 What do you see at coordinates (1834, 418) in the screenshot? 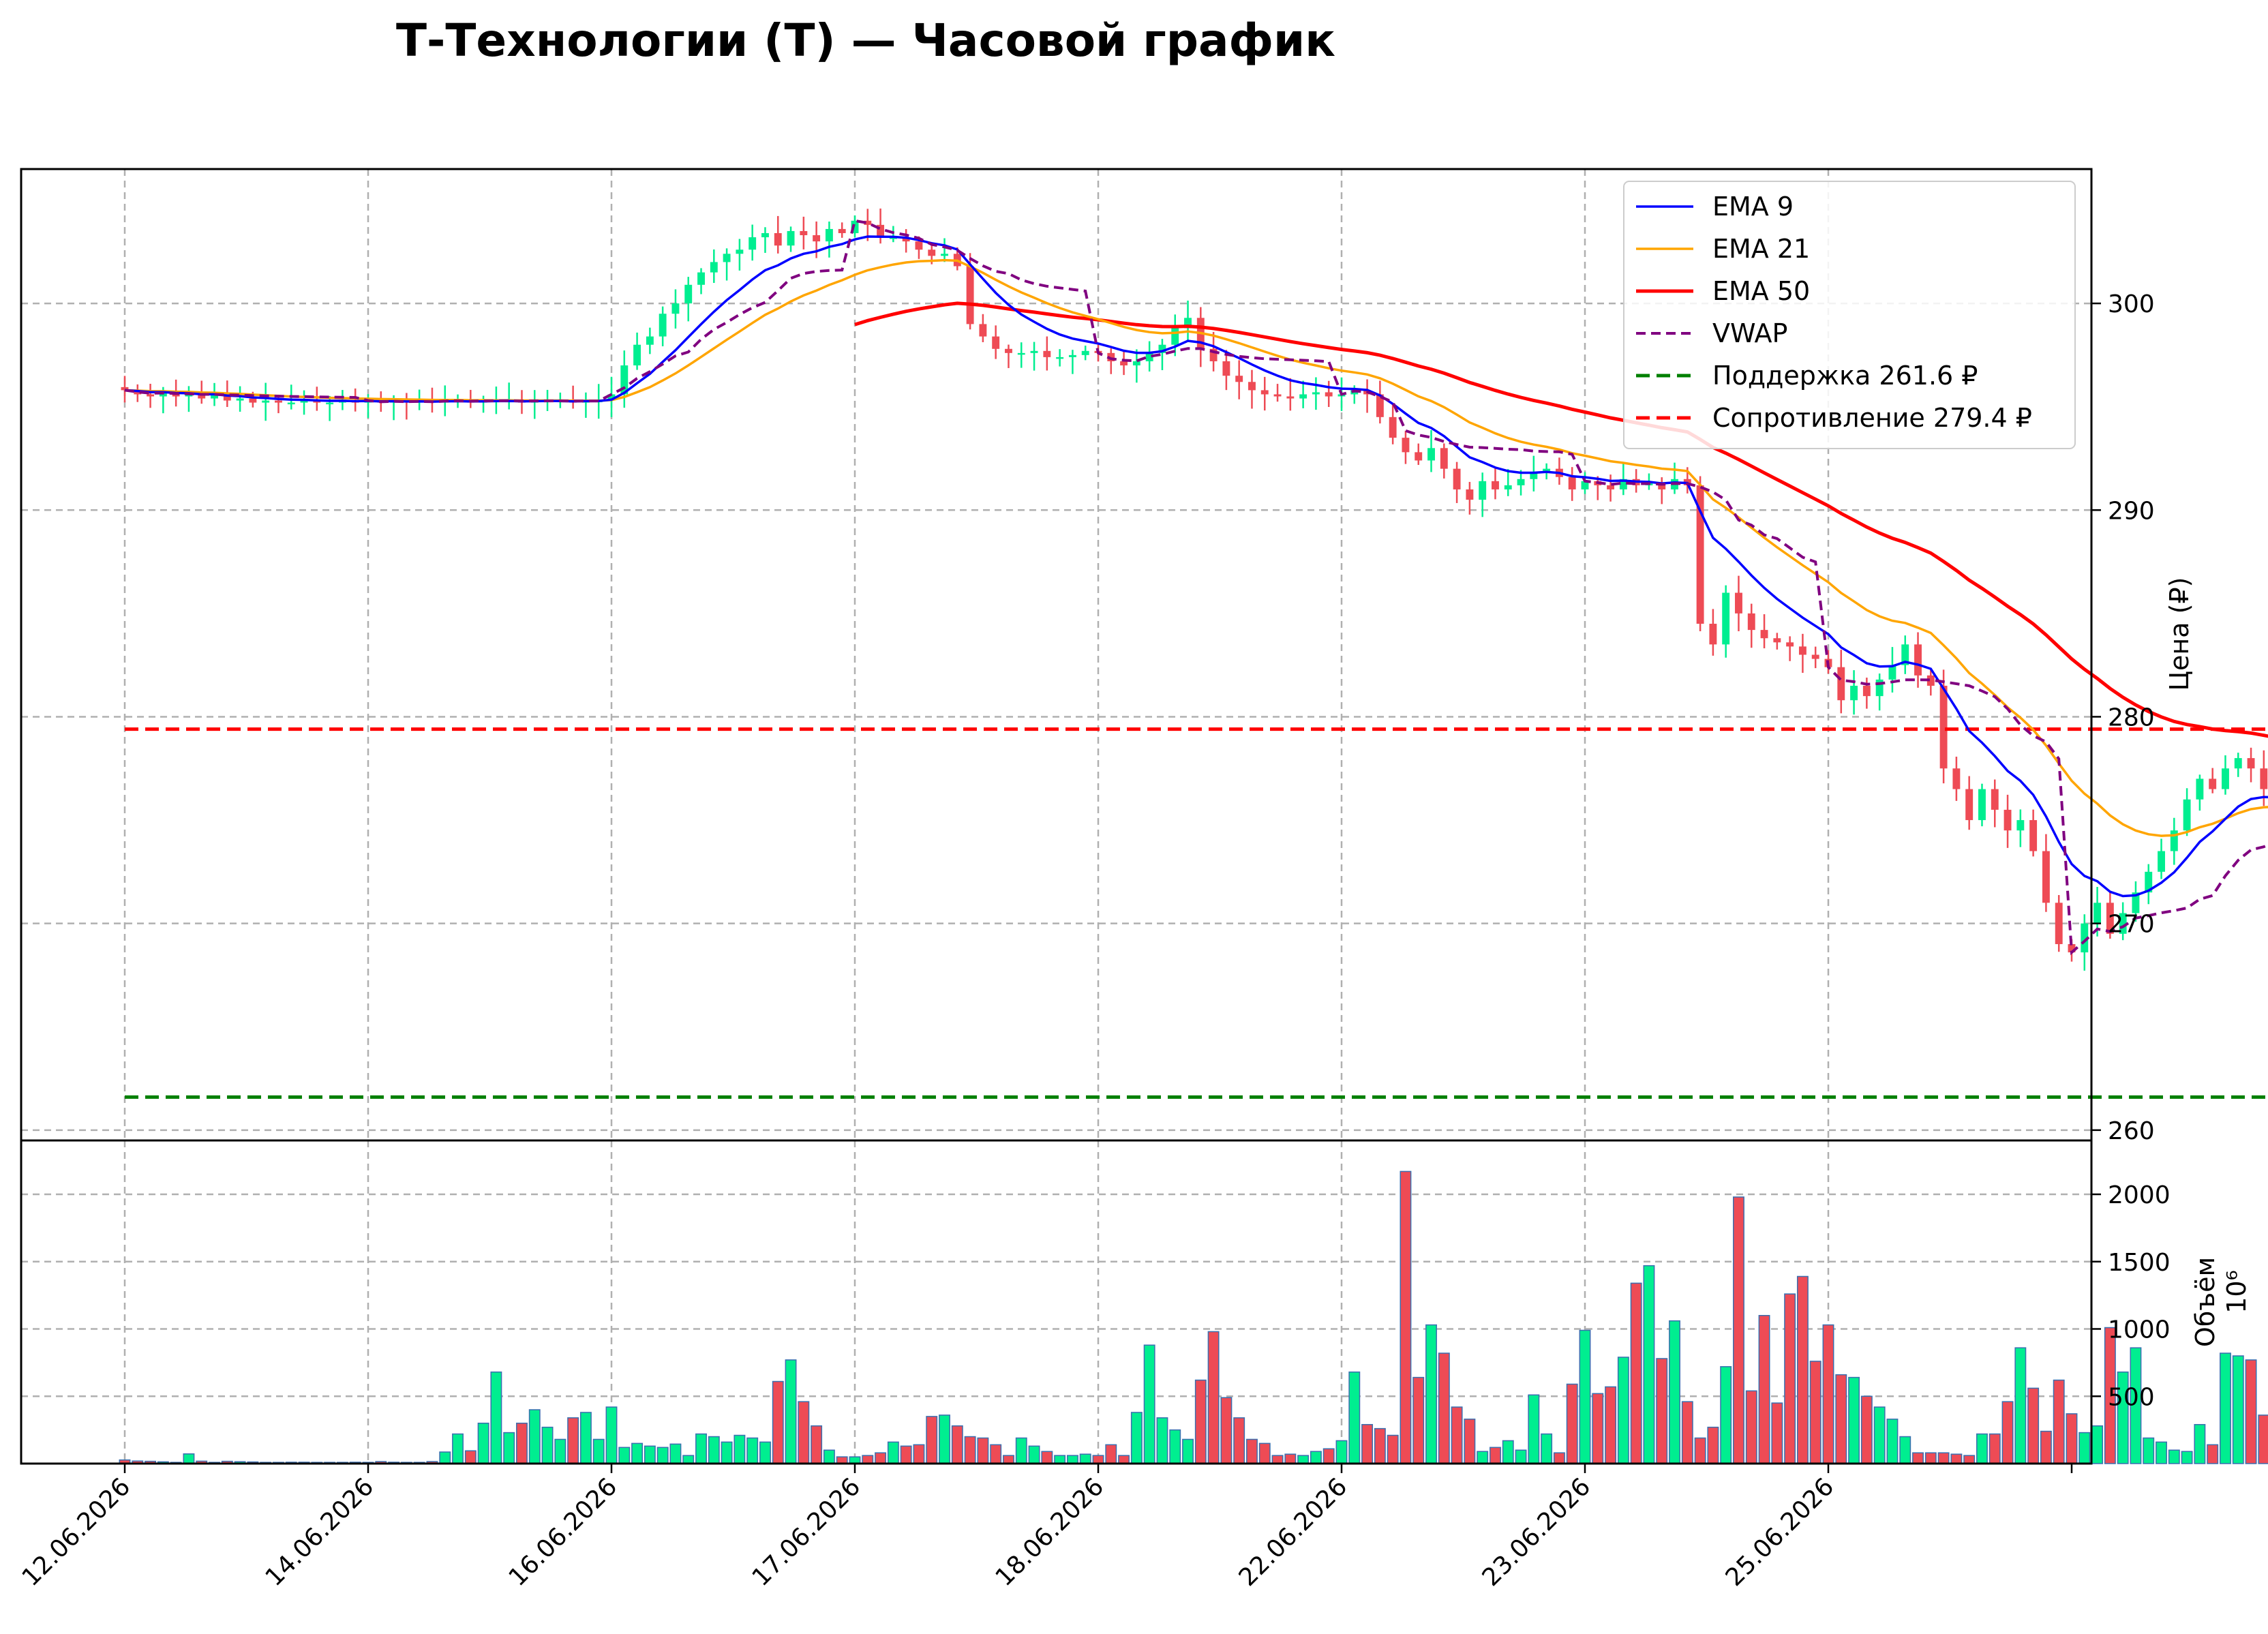
I see `legend-resistance: Сопротивление 279.4 ₽` at bounding box center [1834, 418].